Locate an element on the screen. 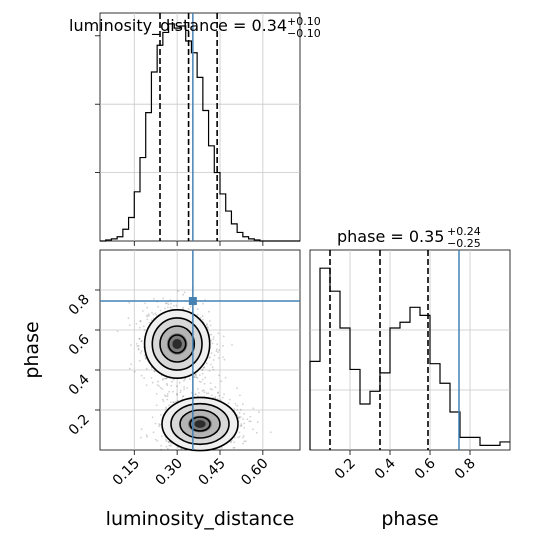 This screenshot has height=550, width=550. luminosity-distance-title-upper: +0.10 is located at coordinates (304, 21).